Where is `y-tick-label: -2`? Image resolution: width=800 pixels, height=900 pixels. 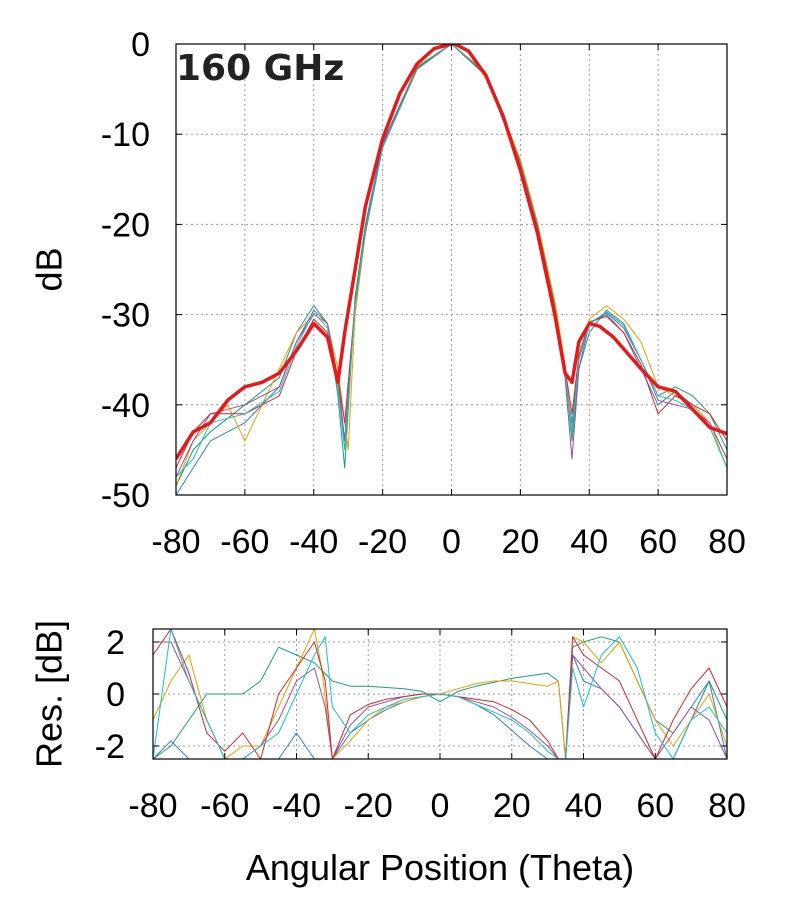 y-tick-label: -2 is located at coordinates (110, 747).